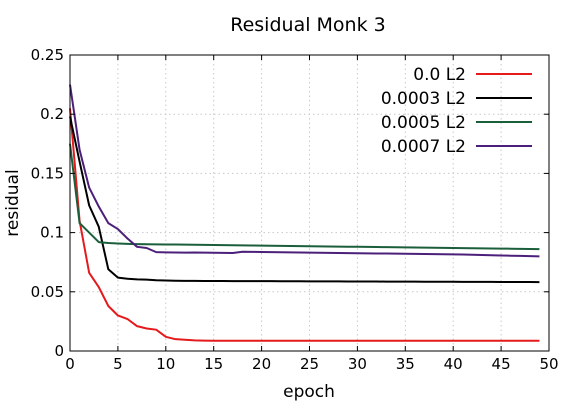  I want to click on legend: 0.0 L2 0.0003 L2 0.0005 L2 0.0007 L2, so click(456, 111).